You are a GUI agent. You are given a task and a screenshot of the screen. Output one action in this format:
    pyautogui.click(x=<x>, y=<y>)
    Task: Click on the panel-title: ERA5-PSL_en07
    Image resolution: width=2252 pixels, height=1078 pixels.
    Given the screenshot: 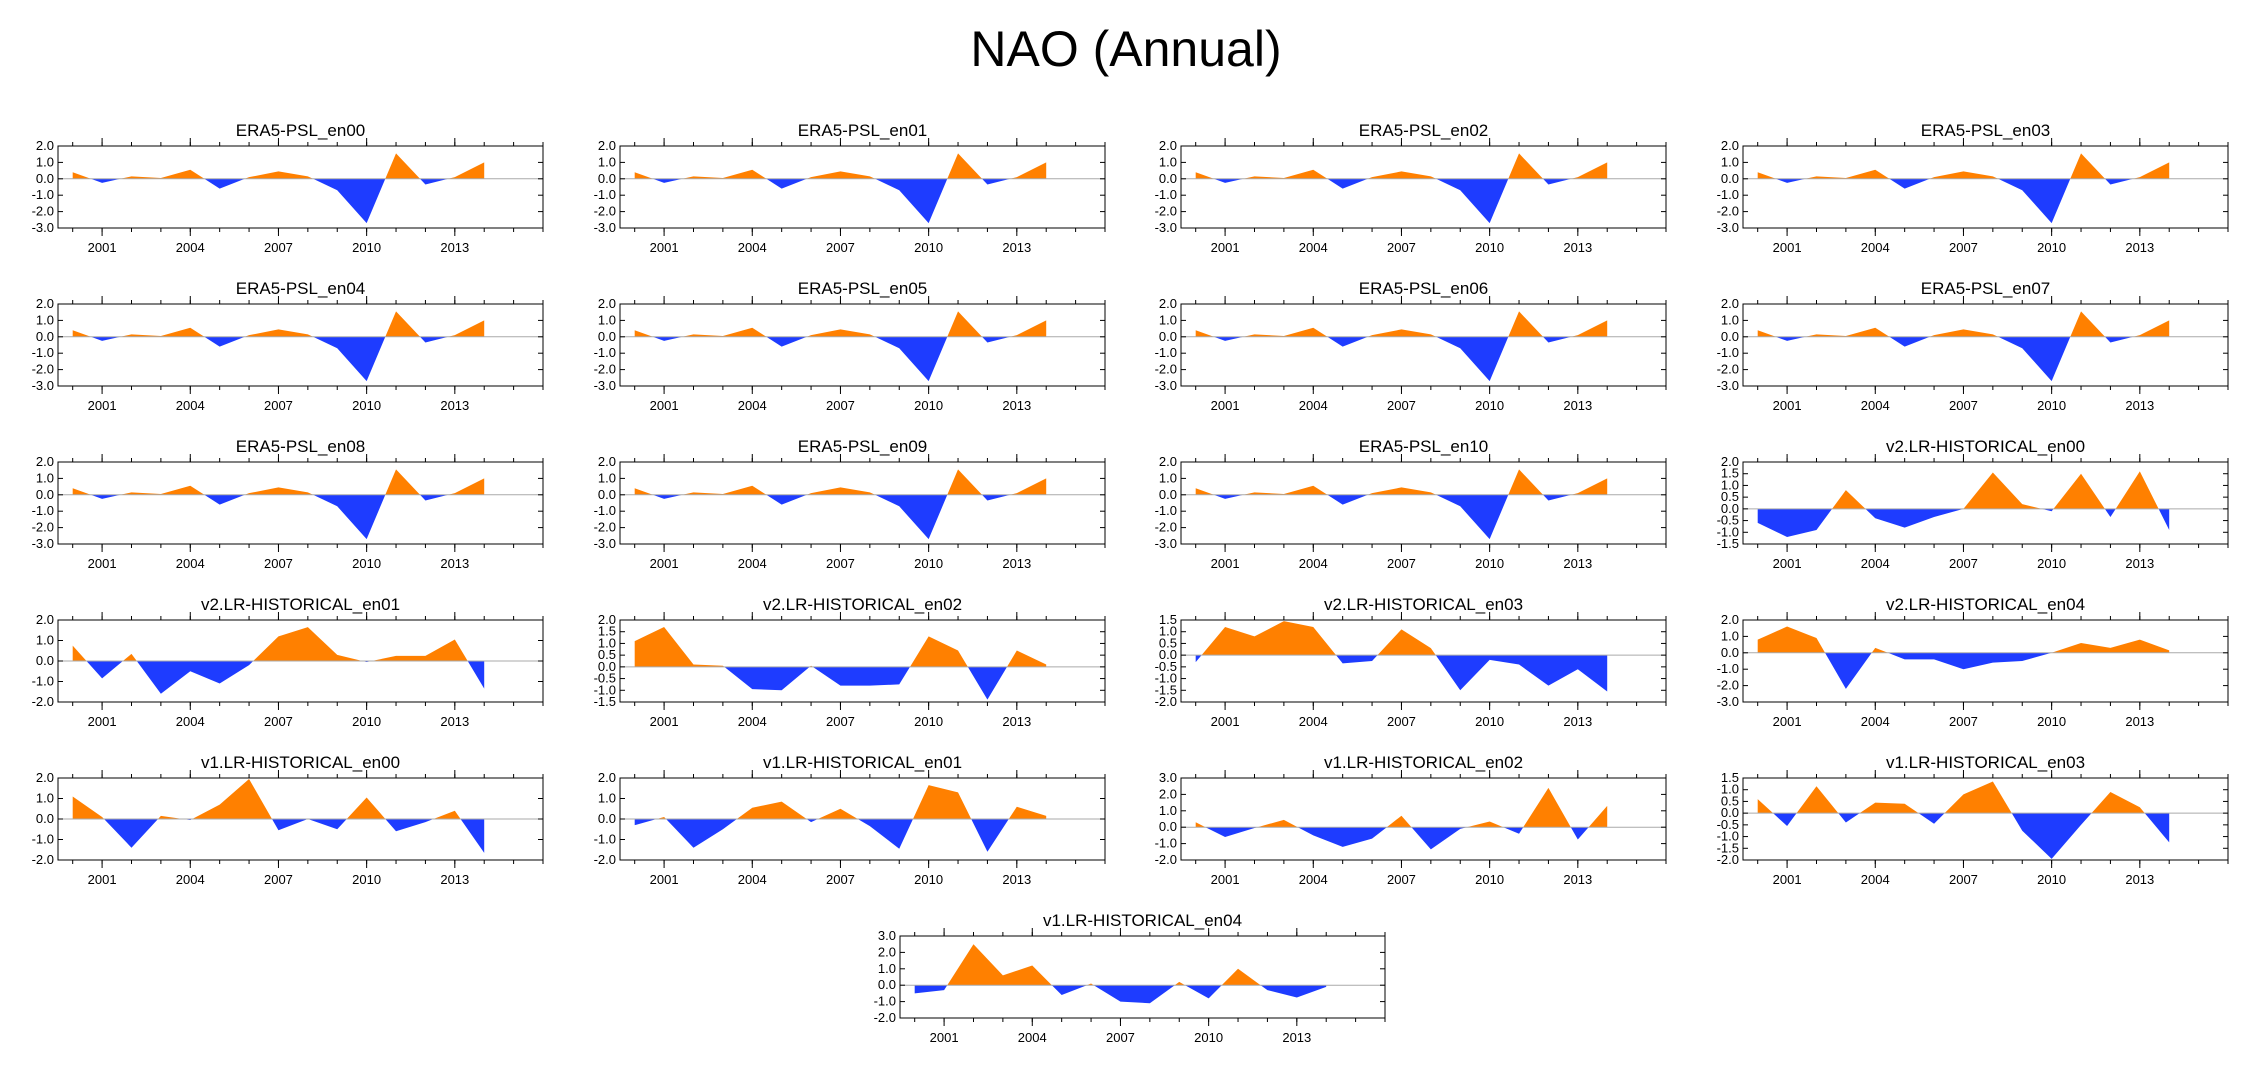 What is the action you would take?
    pyautogui.click(x=1985, y=288)
    